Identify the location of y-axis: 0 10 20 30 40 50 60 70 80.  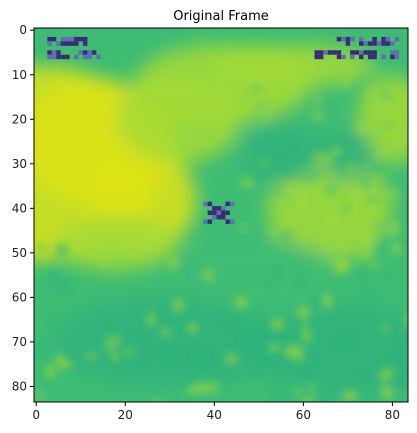
(23, 208).